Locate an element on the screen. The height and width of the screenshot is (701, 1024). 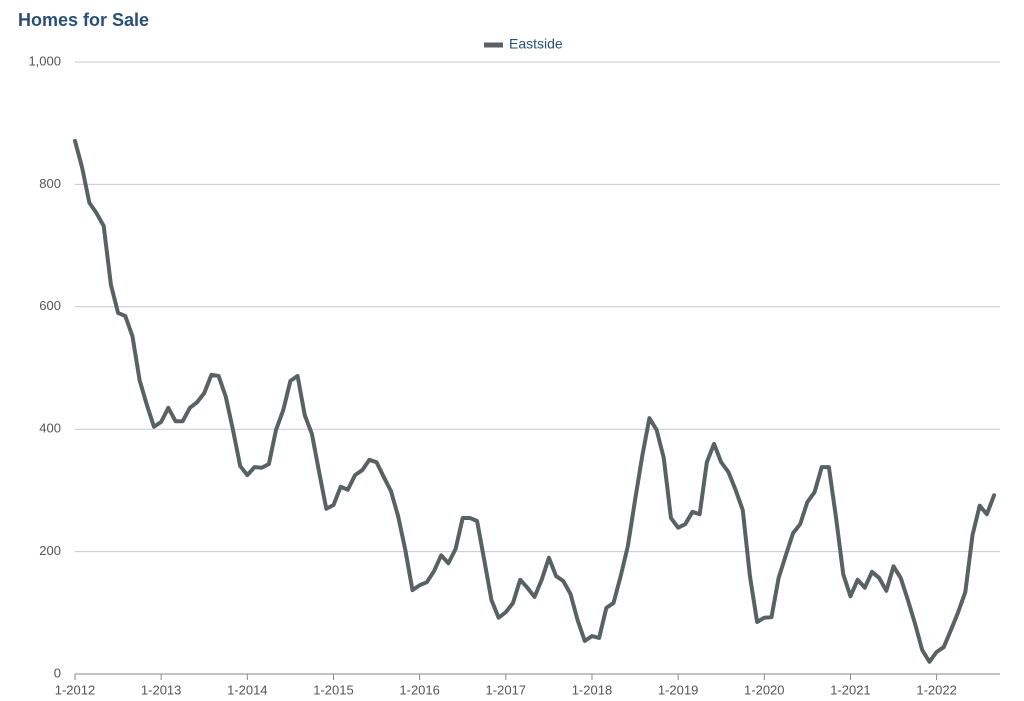
x-tick-label: 1-2020 is located at coordinates (764, 689).